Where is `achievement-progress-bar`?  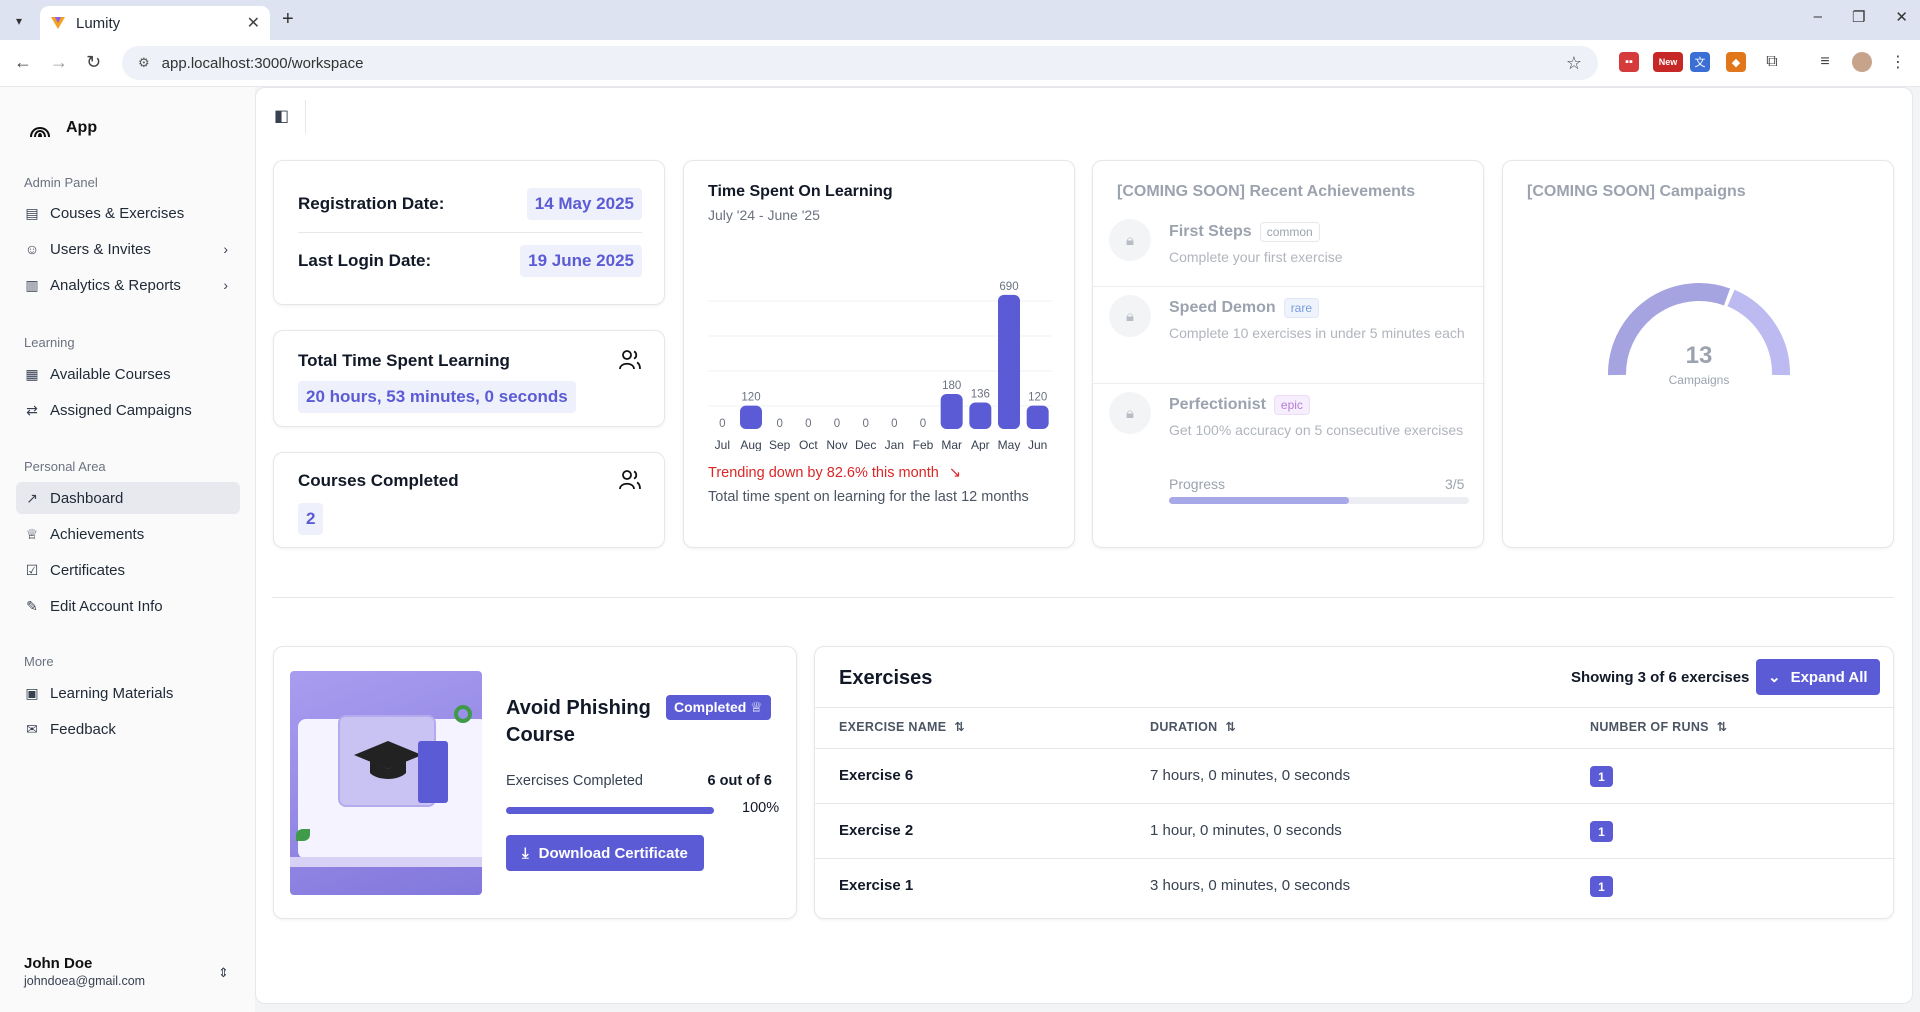 achievement-progress-bar is located at coordinates (1319, 500).